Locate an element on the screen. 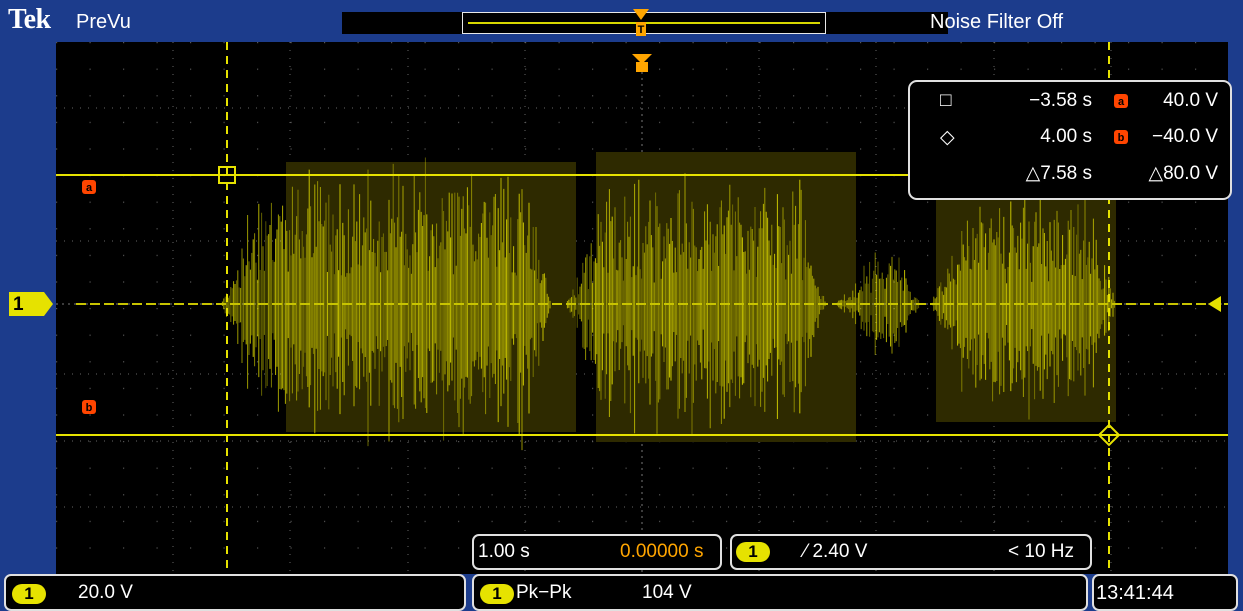  cursor-square-marker is located at coordinates (227, 175).